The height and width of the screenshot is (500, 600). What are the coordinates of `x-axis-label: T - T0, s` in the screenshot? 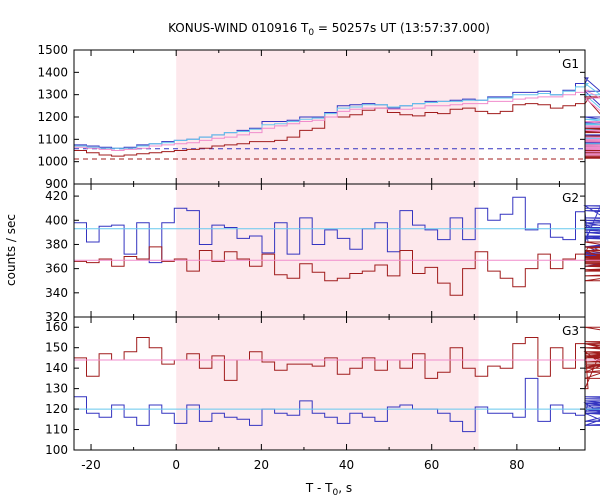 It's located at (328, 489).